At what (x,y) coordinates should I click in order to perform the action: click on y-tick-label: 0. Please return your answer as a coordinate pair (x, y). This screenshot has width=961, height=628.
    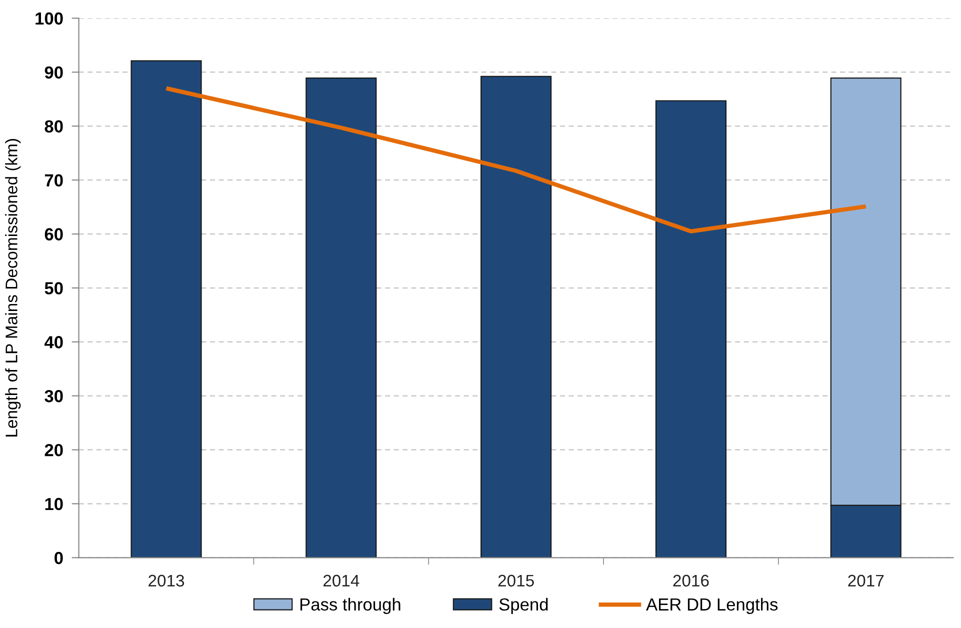
    Looking at the image, I should click on (58, 558).